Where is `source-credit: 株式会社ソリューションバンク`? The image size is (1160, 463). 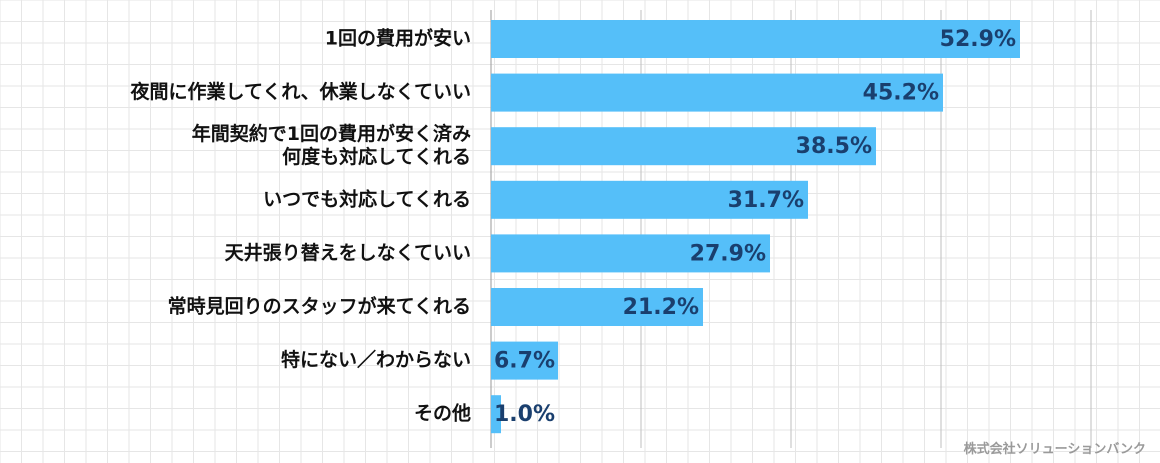
source-credit: 株式会社ソリューションバンク is located at coordinates (1054, 449).